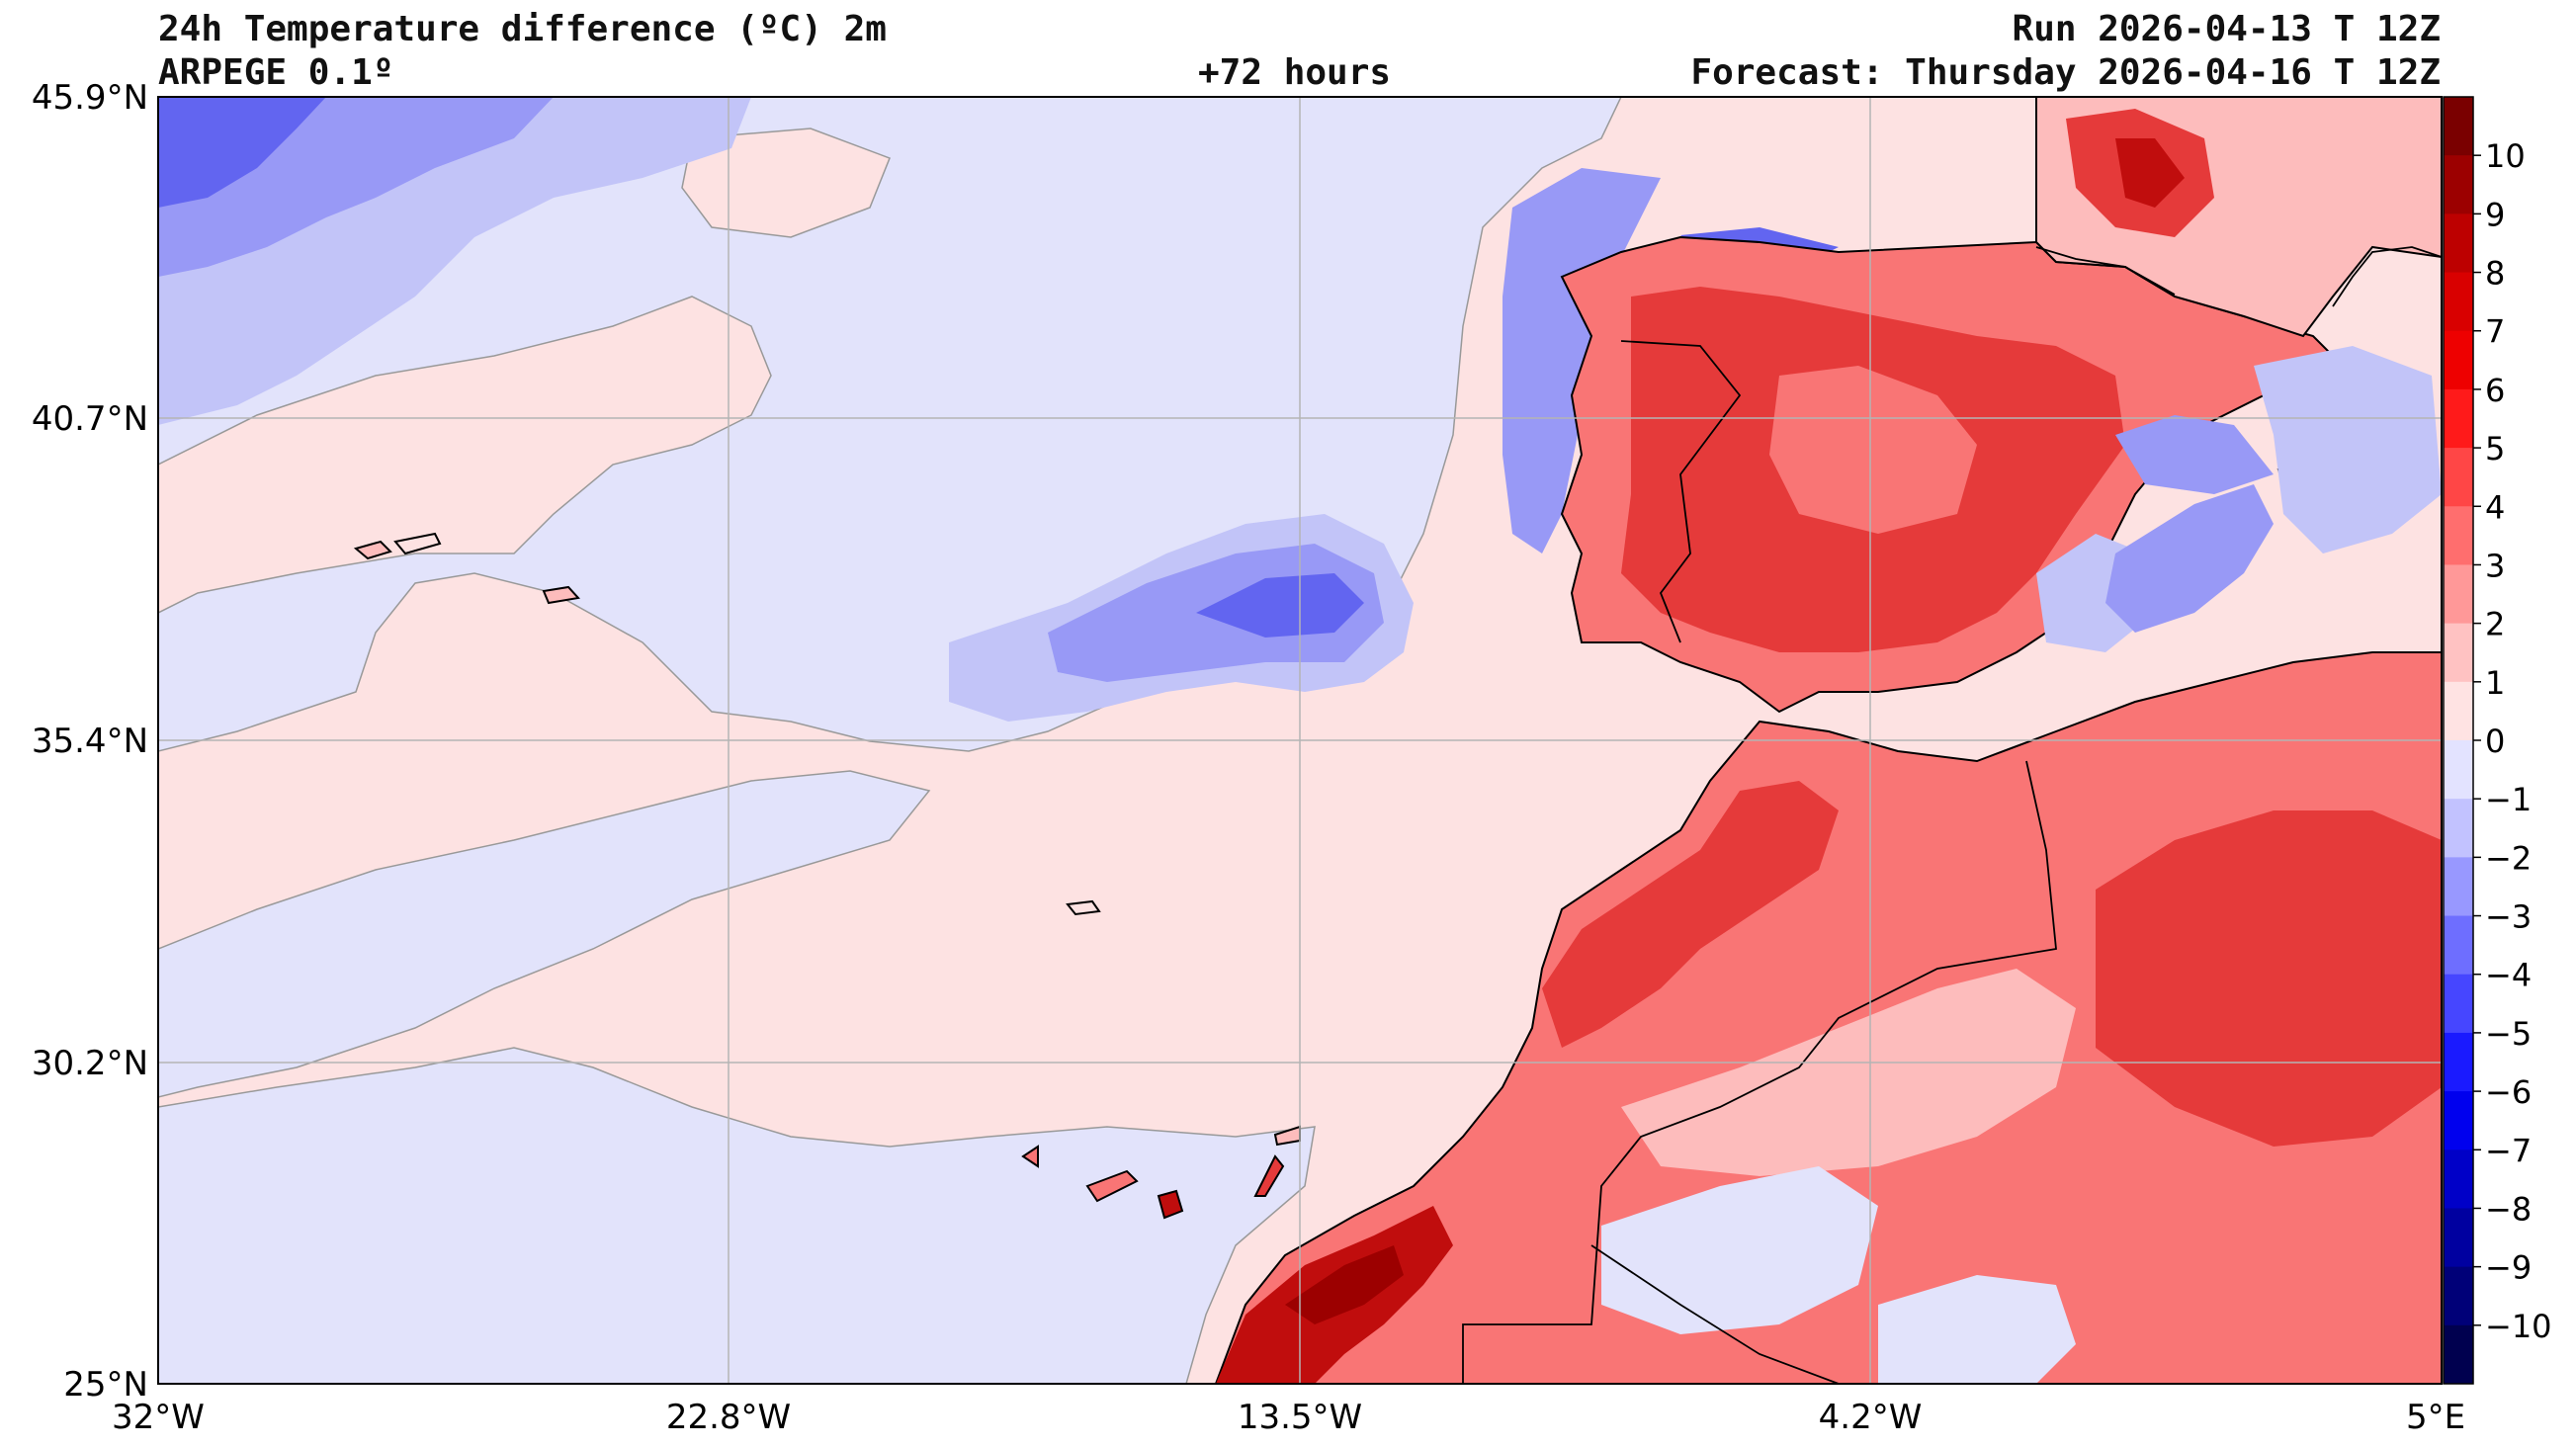 Image resolution: width=2576 pixels, height=1448 pixels. What do you see at coordinates (2505, 156) in the screenshot?
I see `colorbar-tick-label: 10` at bounding box center [2505, 156].